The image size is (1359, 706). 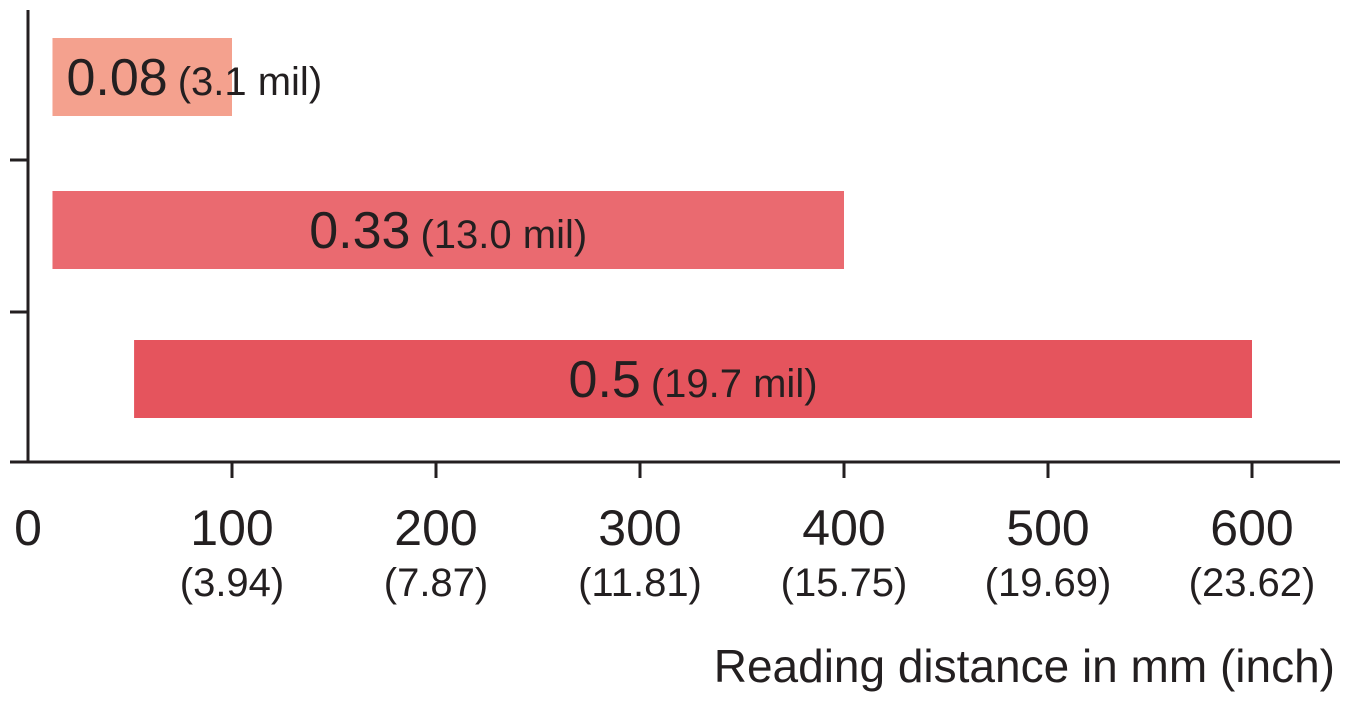 I want to click on x-tick-label: 400, so click(x=843, y=528).